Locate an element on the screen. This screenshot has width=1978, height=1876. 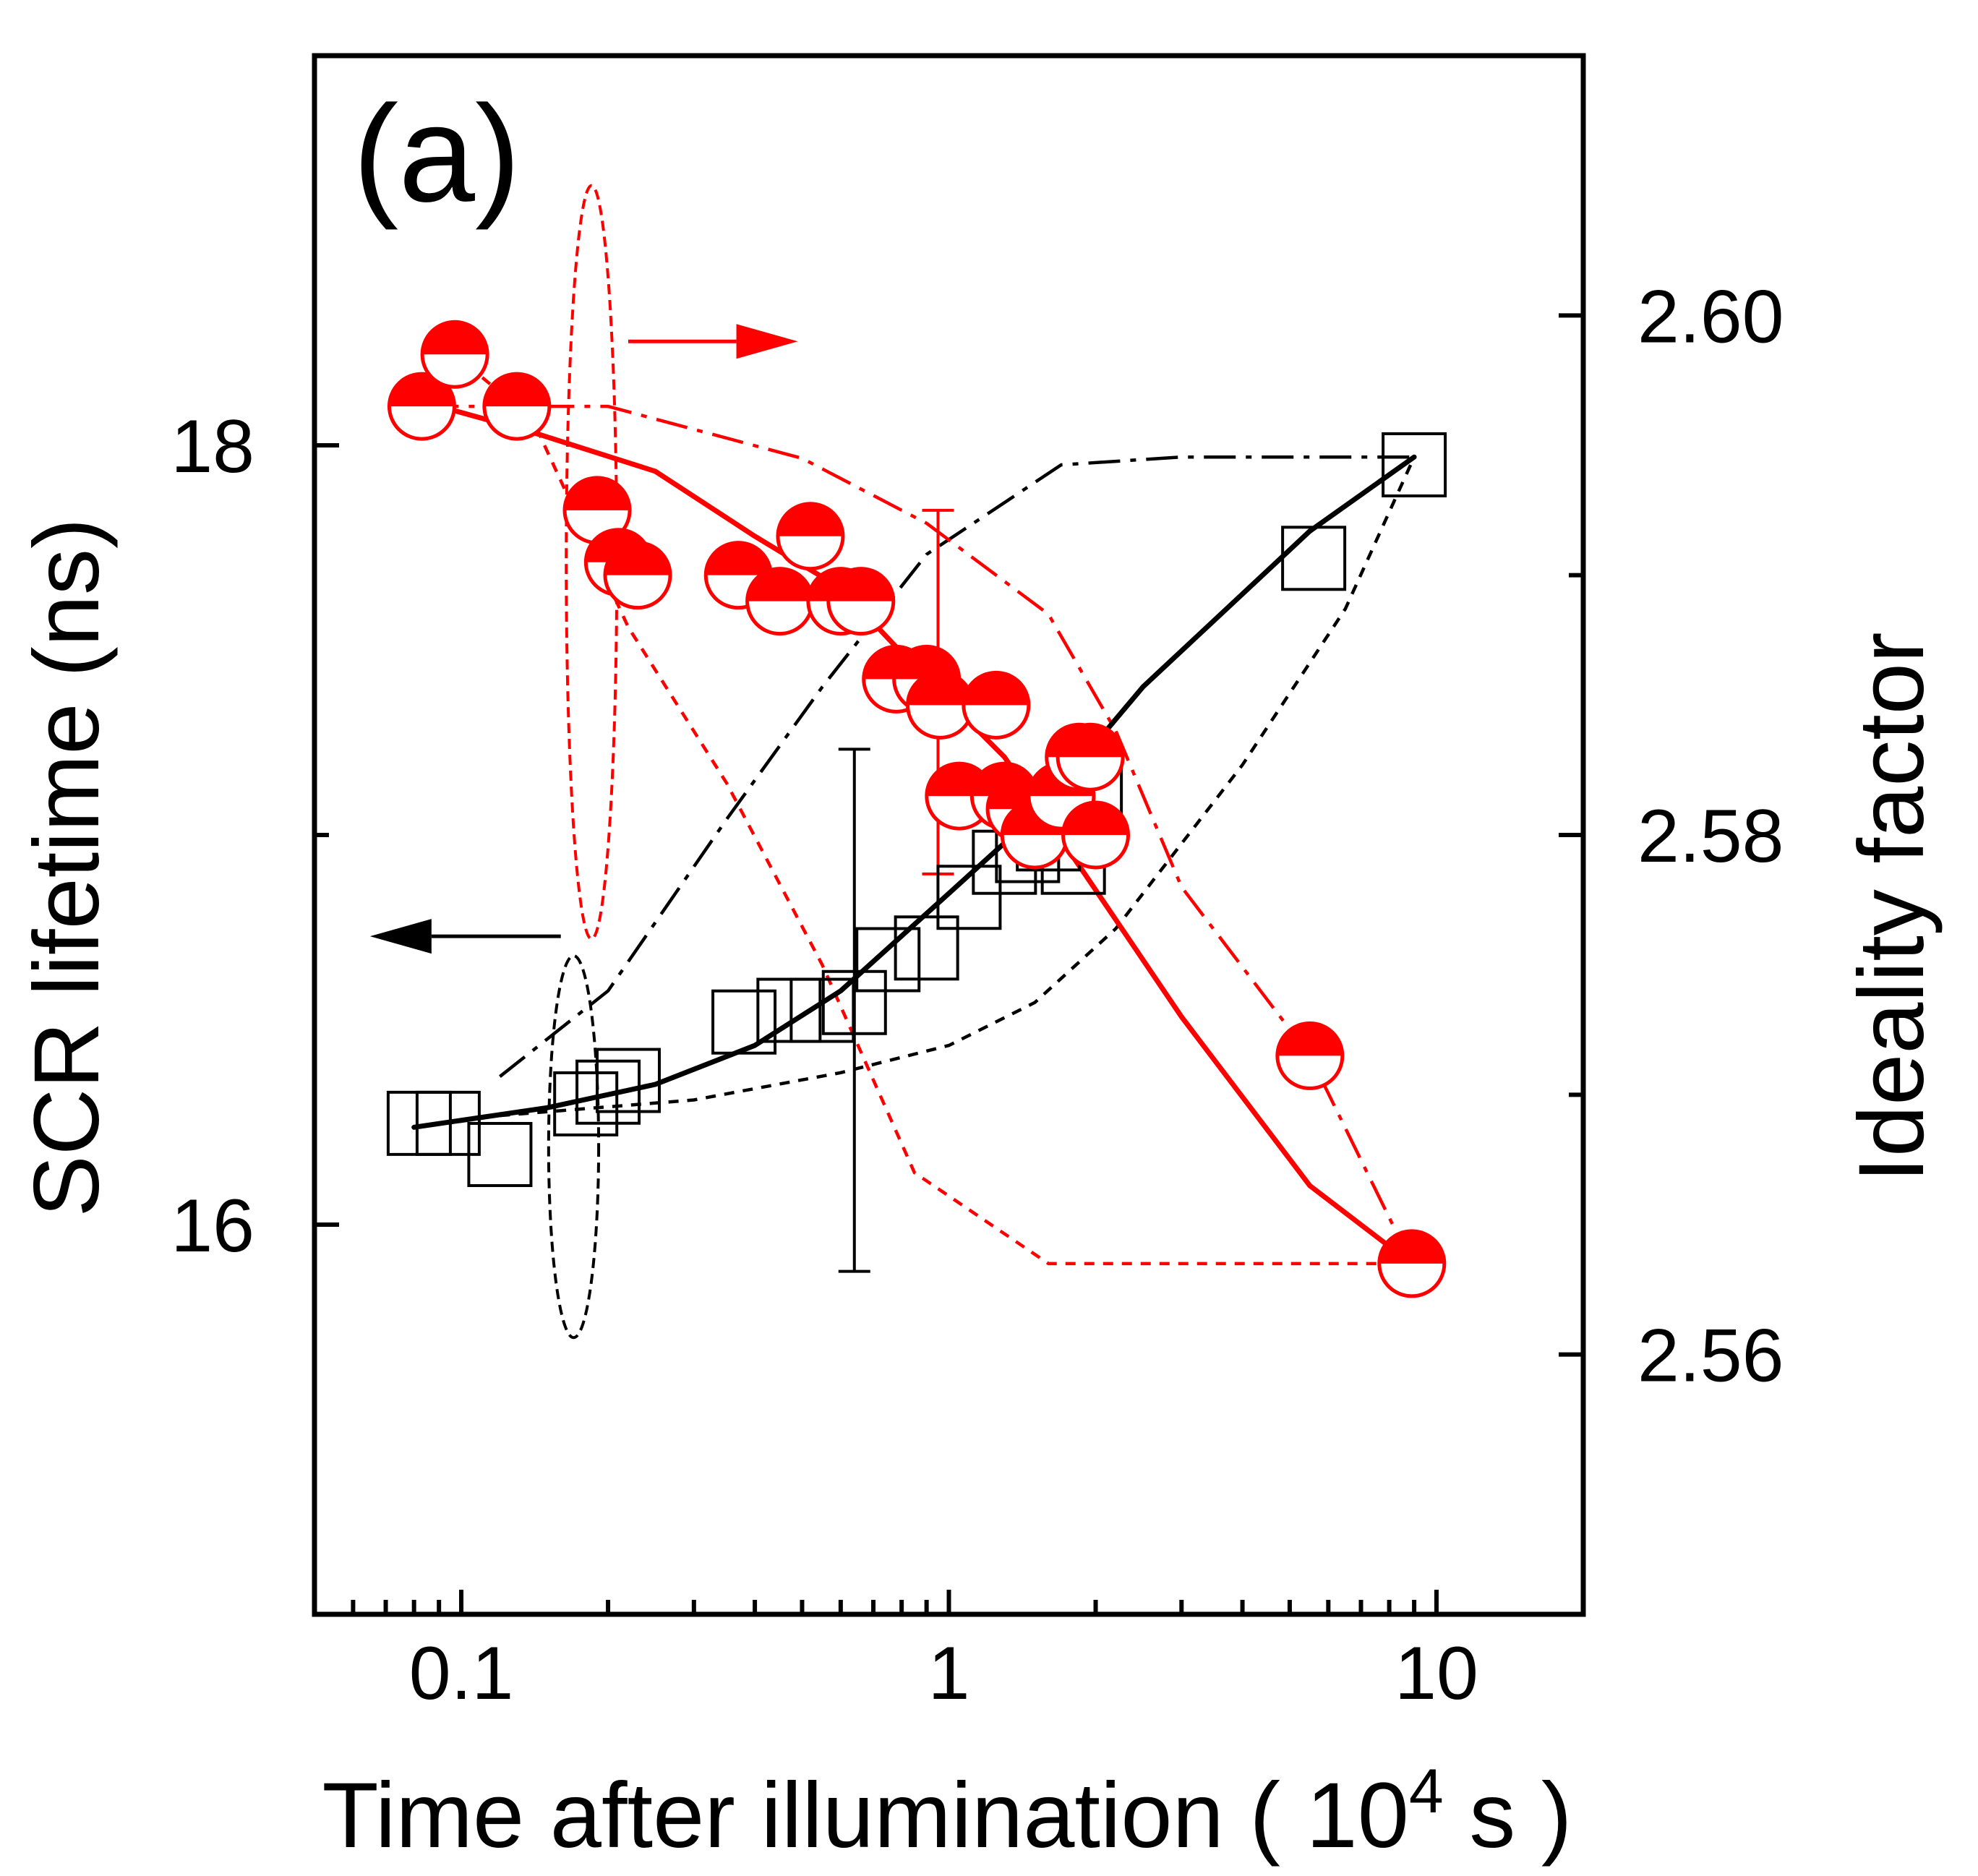
y-right-tick-label: 2.56 is located at coordinates (1711, 1356).